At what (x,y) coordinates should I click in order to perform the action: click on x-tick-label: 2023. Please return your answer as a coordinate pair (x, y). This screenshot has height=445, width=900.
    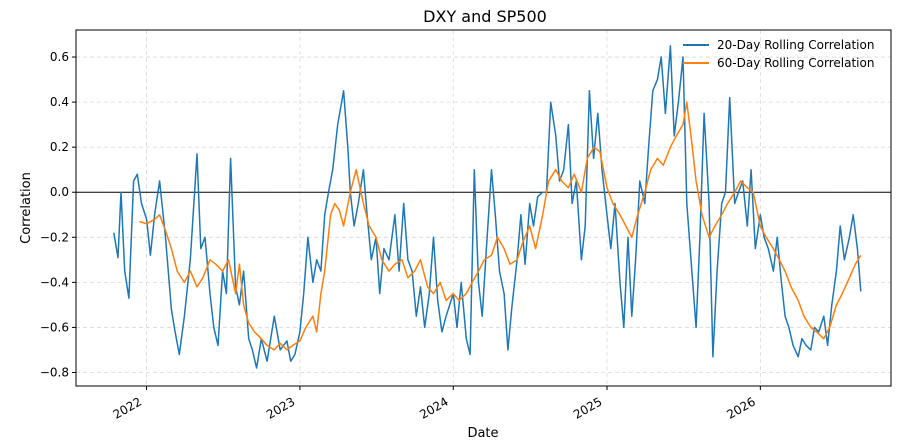
    Looking at the image, I should click on (280, 407).